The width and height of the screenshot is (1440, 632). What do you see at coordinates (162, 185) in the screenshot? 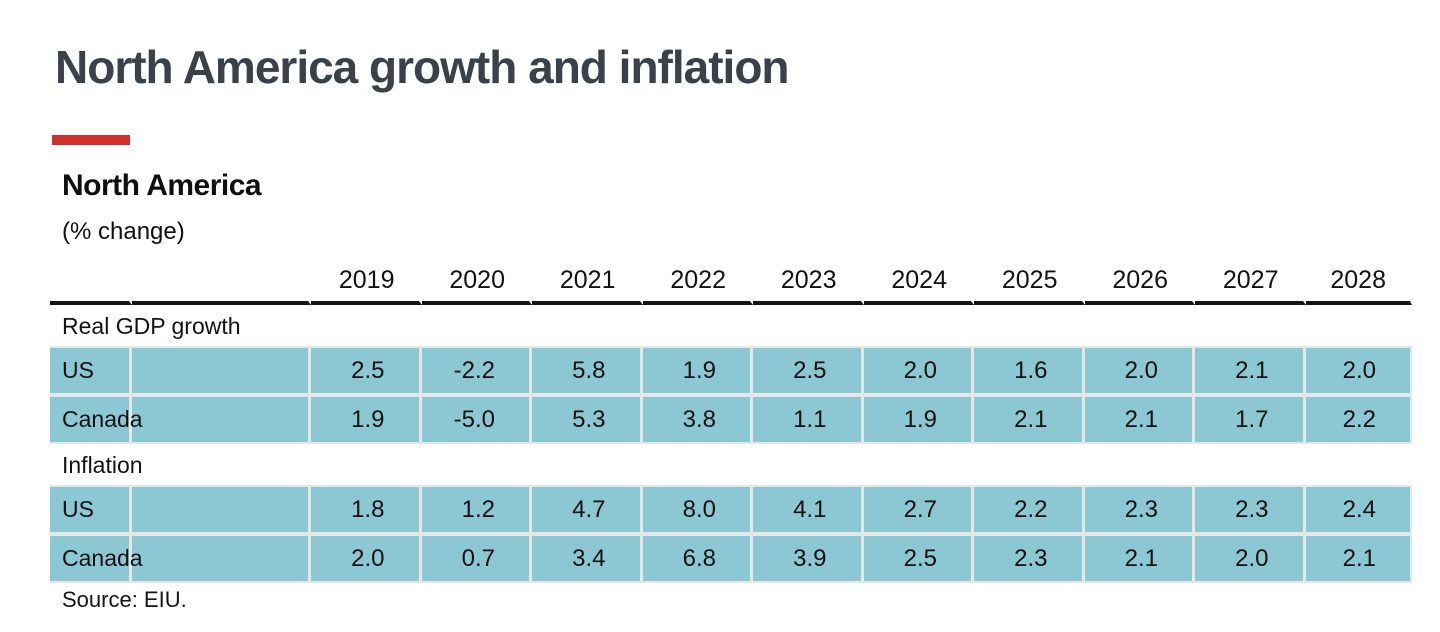
I see `table-title: North America` at bounding box center [162, 185].